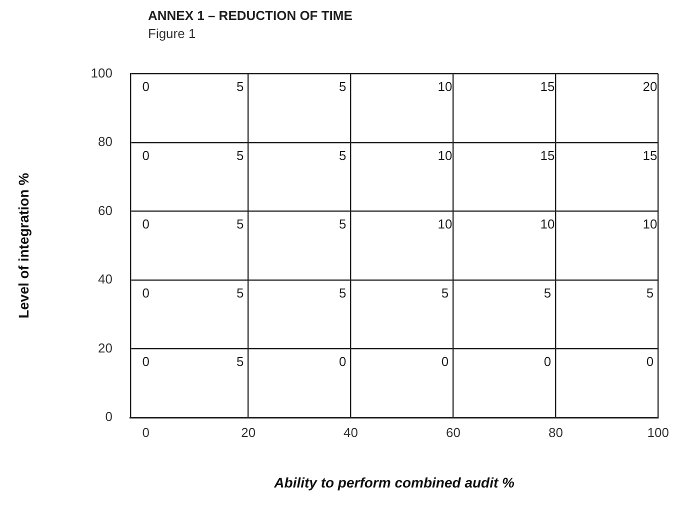 The height and width of the screenshot is (506, 685). I want to click on x-tick-label: 60, so click(453, 432).